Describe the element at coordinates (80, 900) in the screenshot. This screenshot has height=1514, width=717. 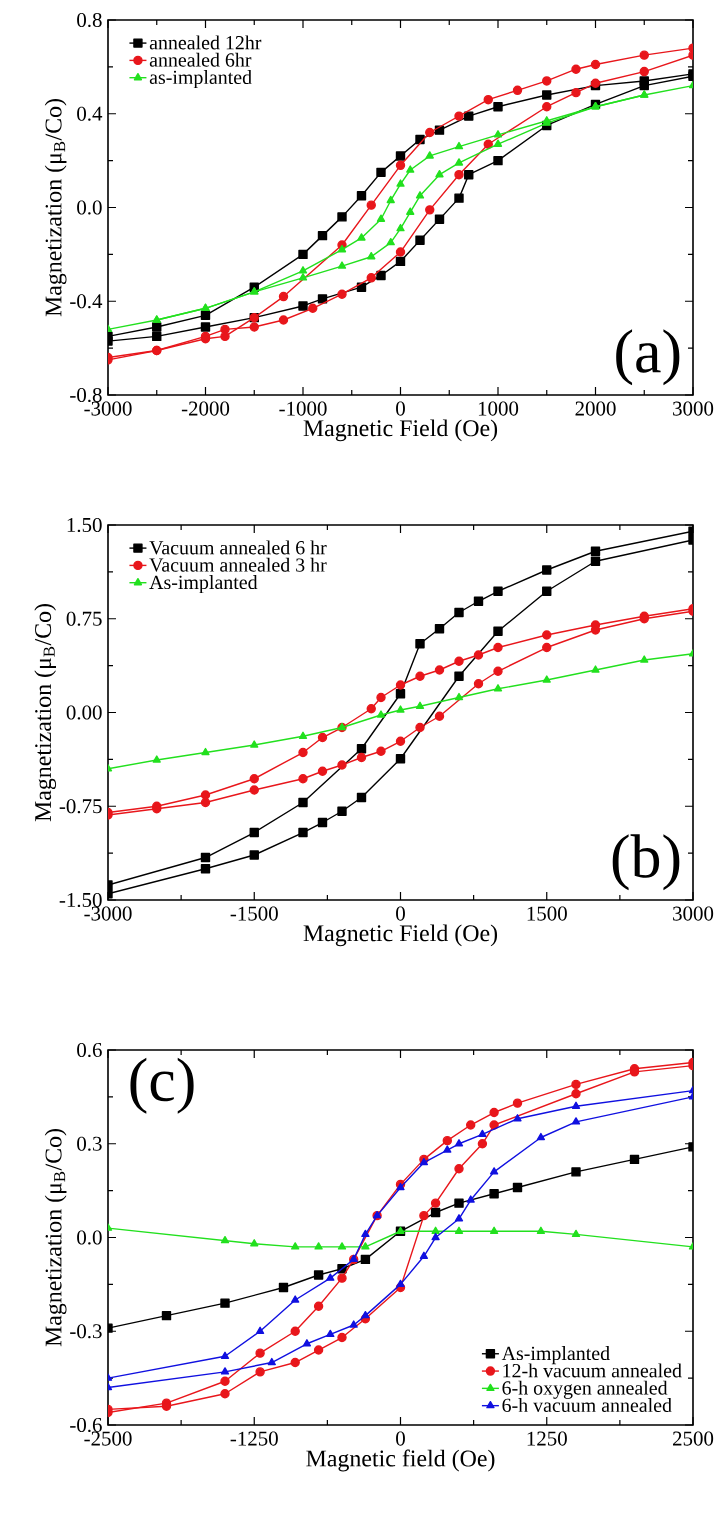
I see `y-tick-label: -1.50` at that location.